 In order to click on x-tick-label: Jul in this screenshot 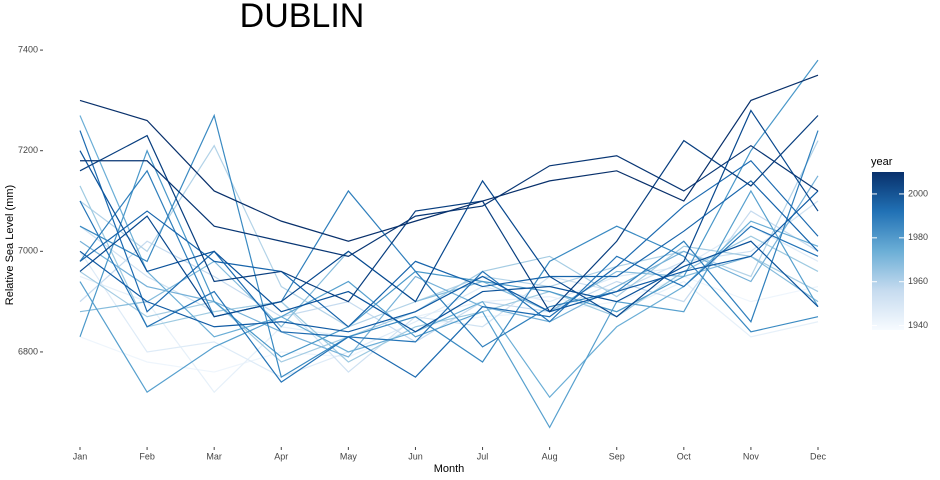, I will do `click(483, 456)`.